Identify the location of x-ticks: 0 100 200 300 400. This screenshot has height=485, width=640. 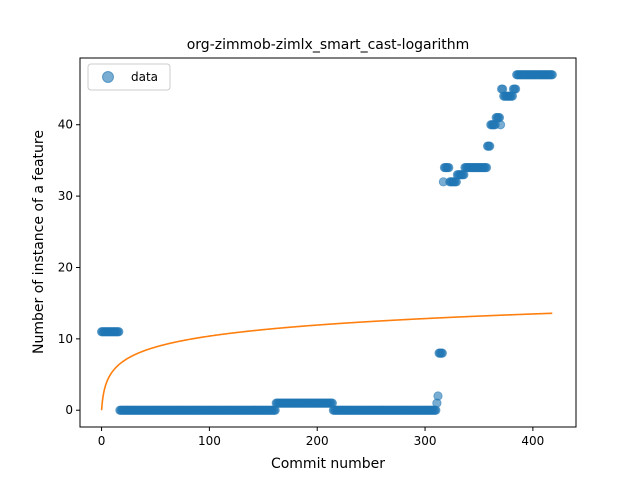
(321, 437).